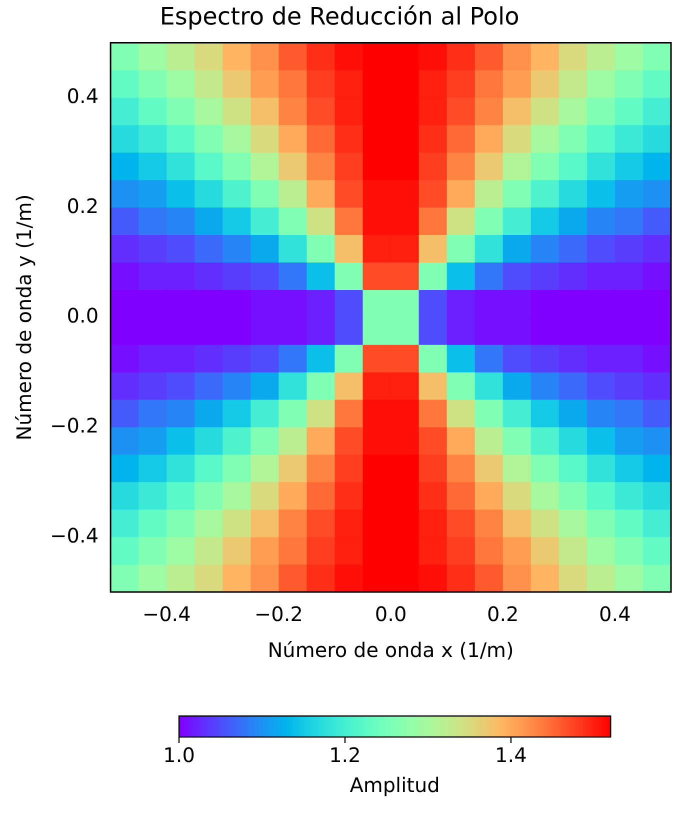  What do you see at coordinates (166, 614) in the screenshot?
I see `x-tick-label: −0.4` at bounding box center [166, 614].